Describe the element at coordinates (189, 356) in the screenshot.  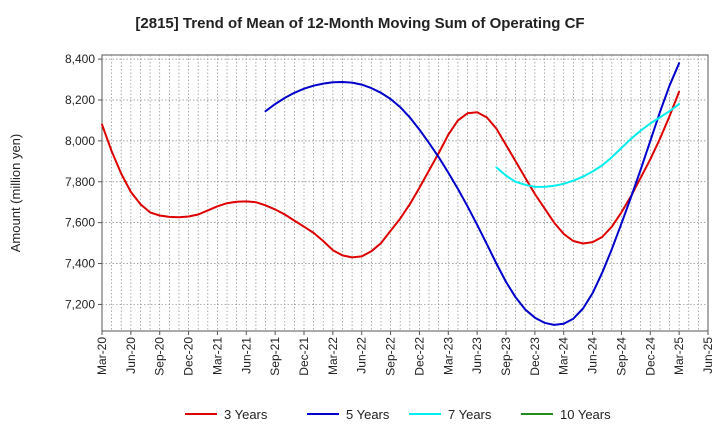
I see `x-tick-label: Dec-20` at that location.